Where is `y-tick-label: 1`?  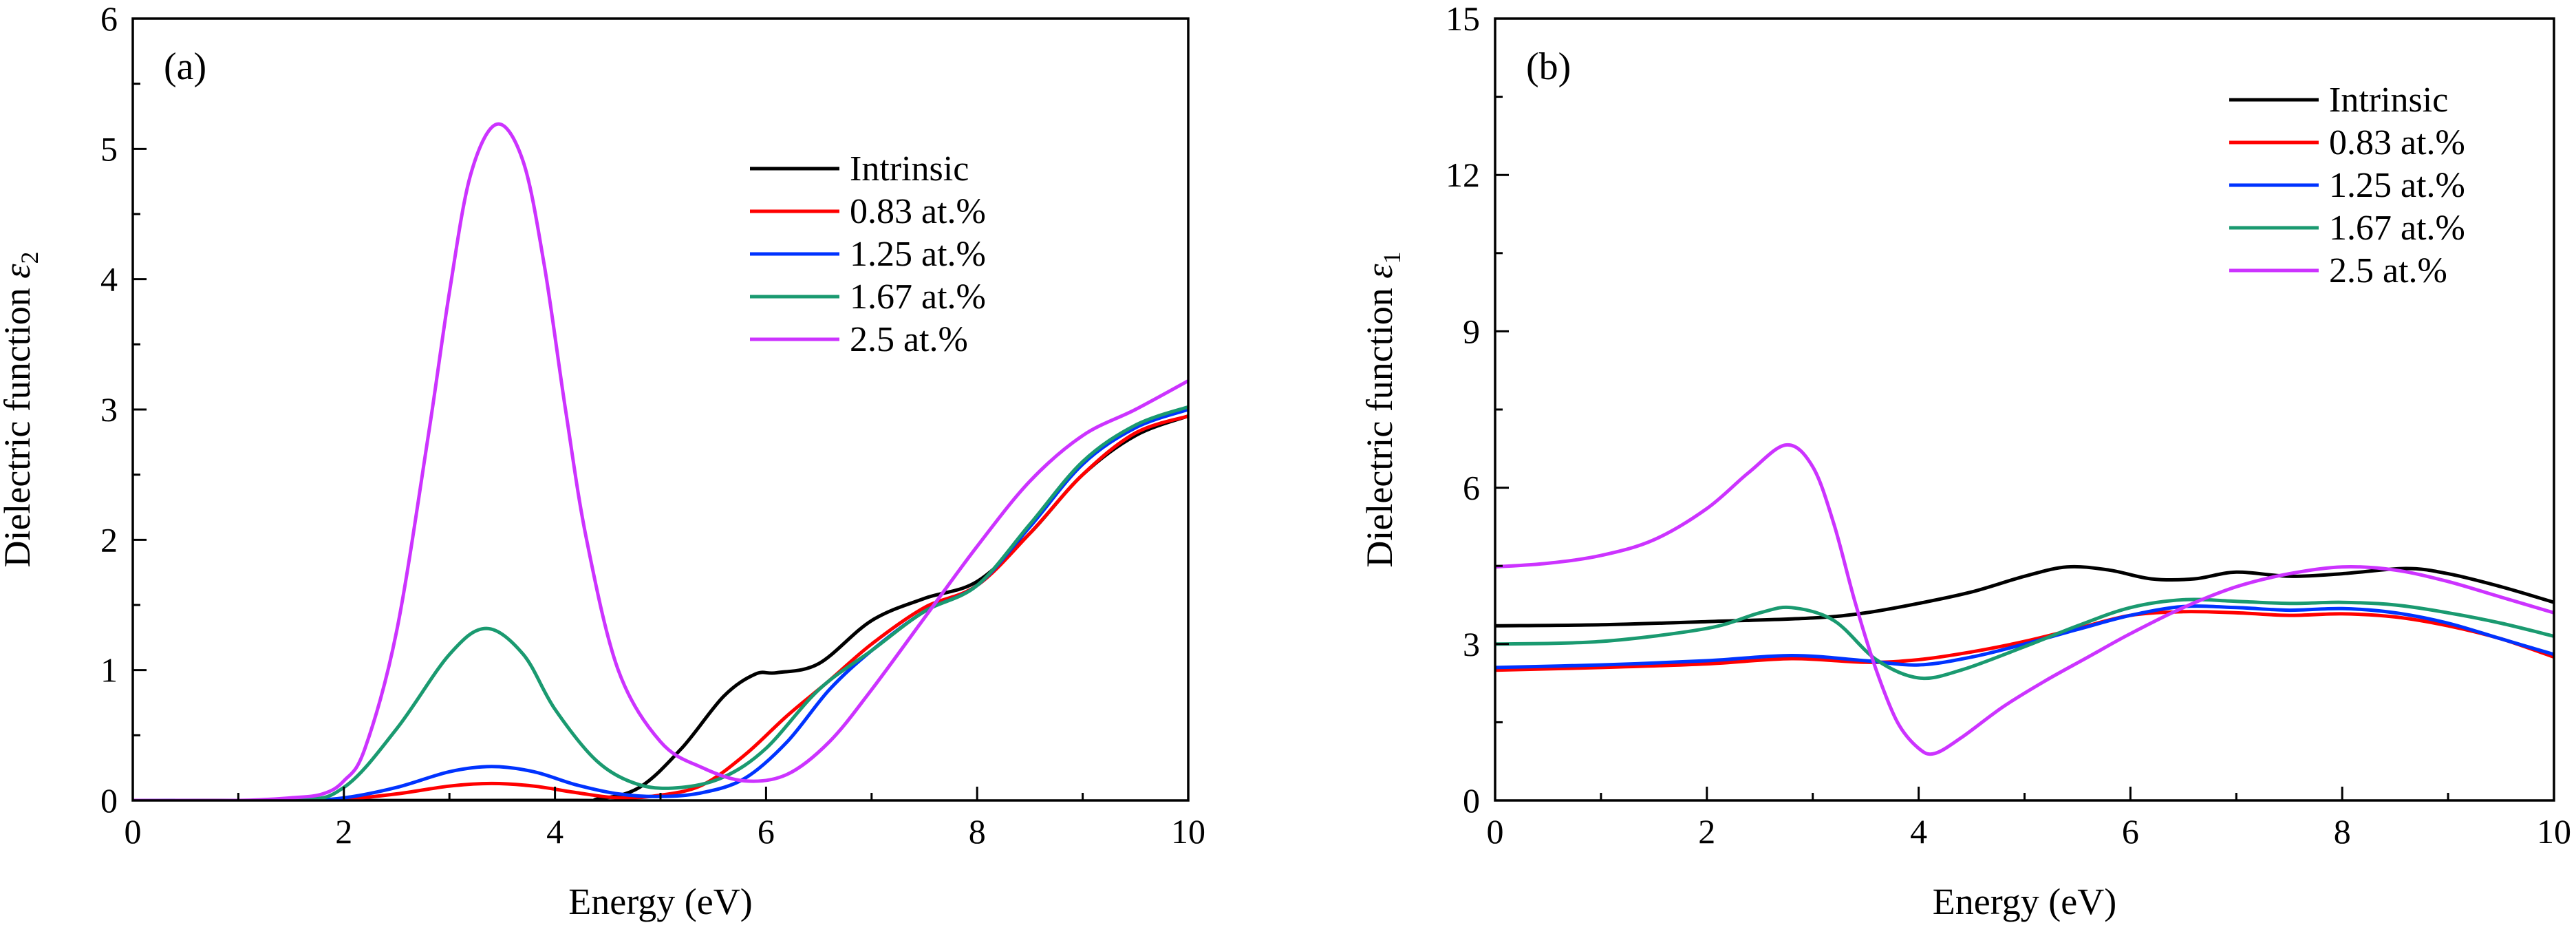 y-tick-label: 1 is located at coordinates (109, 670).